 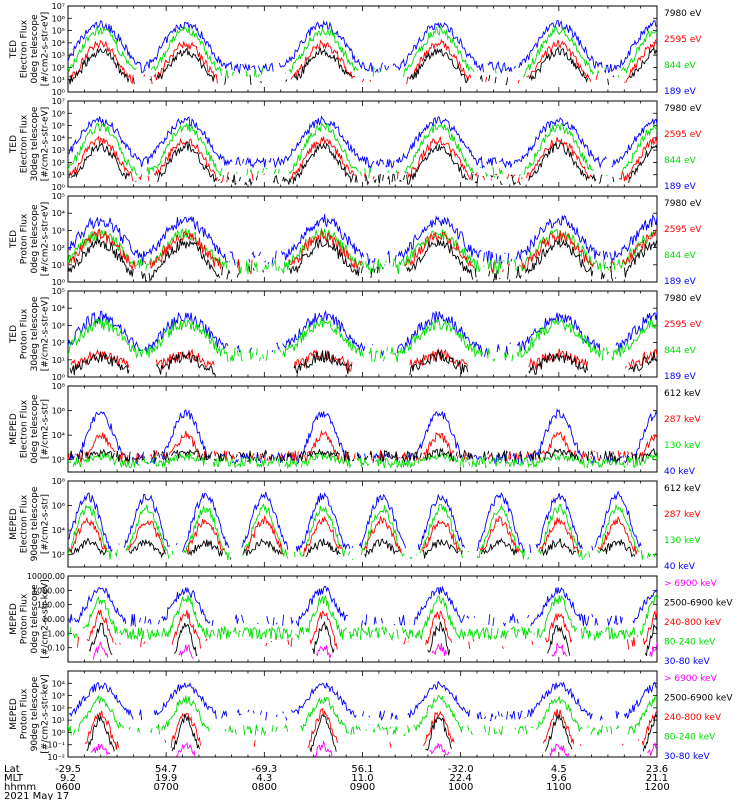 What do you see at coordinates (14, 429) in the screenshot?
I see `y-axis-label-line: MEPED` at bounding box center [14, 429].